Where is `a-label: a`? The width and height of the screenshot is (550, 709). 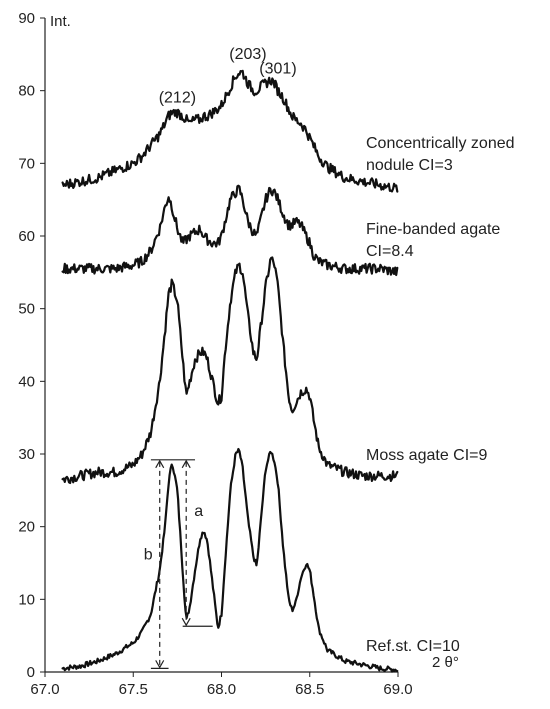 a-label: a is located at coordinates (198, 511).